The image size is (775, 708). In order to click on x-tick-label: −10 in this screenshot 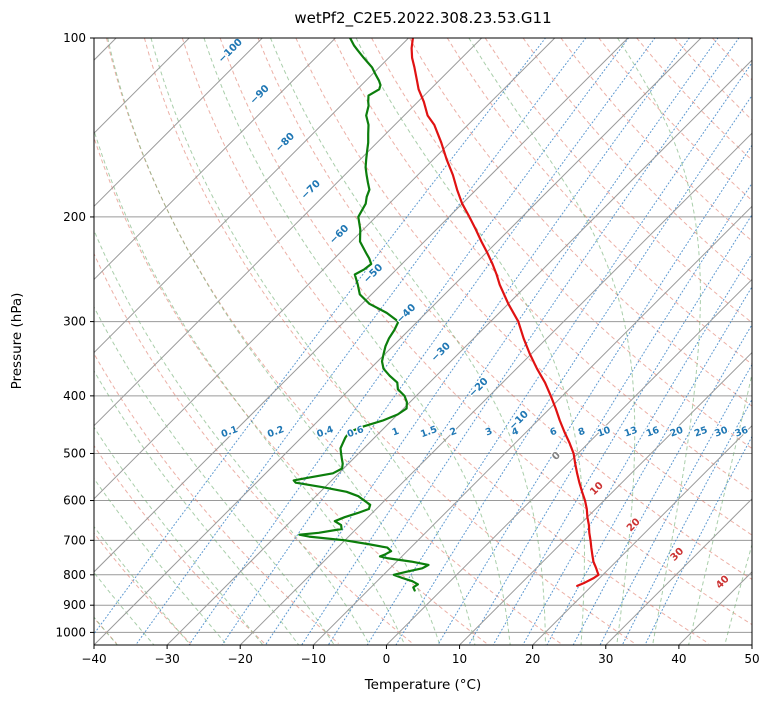, I will do `click(313, 659)`.